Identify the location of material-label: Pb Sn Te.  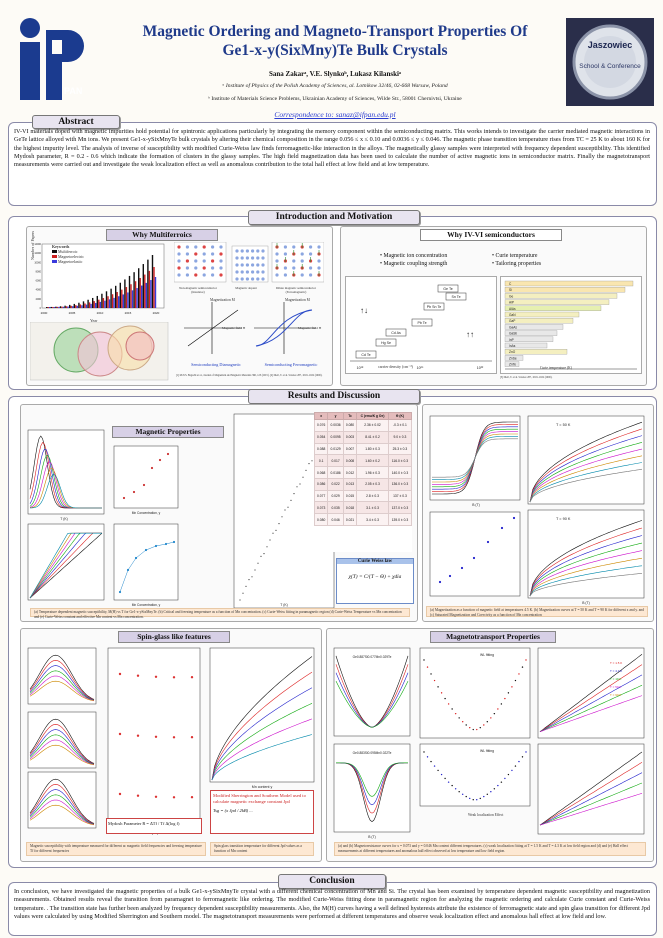
(434, 307).